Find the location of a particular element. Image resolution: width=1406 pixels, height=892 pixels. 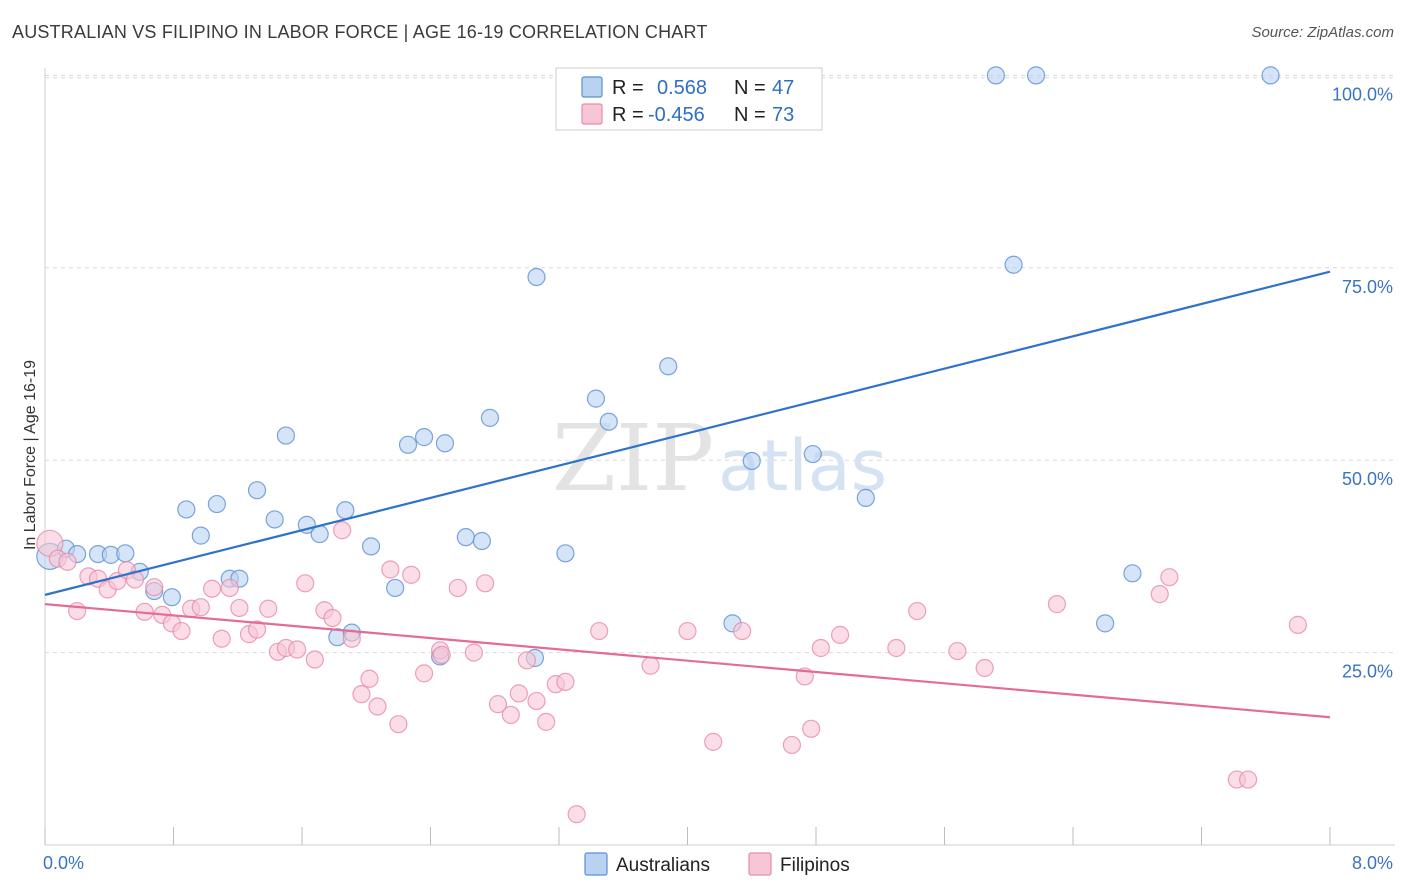

legend-n-label-filipinos: N = is located at coordinates (750, 115).